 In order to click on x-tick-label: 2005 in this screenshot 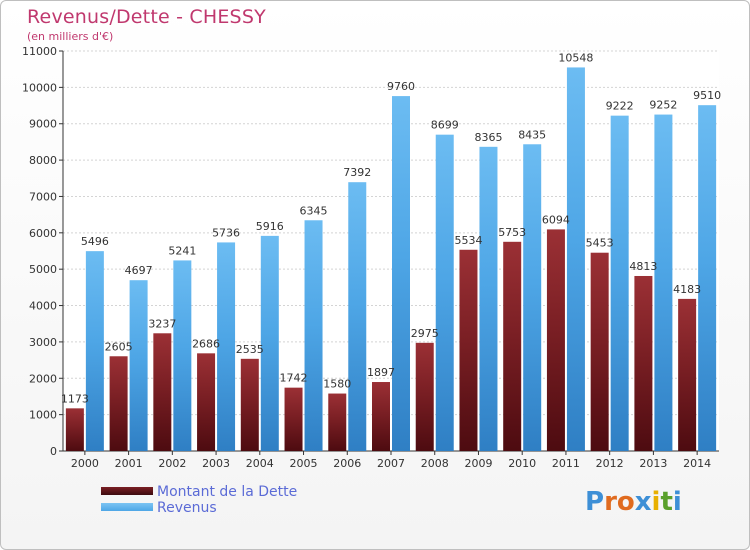, I will do `click(304, 463)`.